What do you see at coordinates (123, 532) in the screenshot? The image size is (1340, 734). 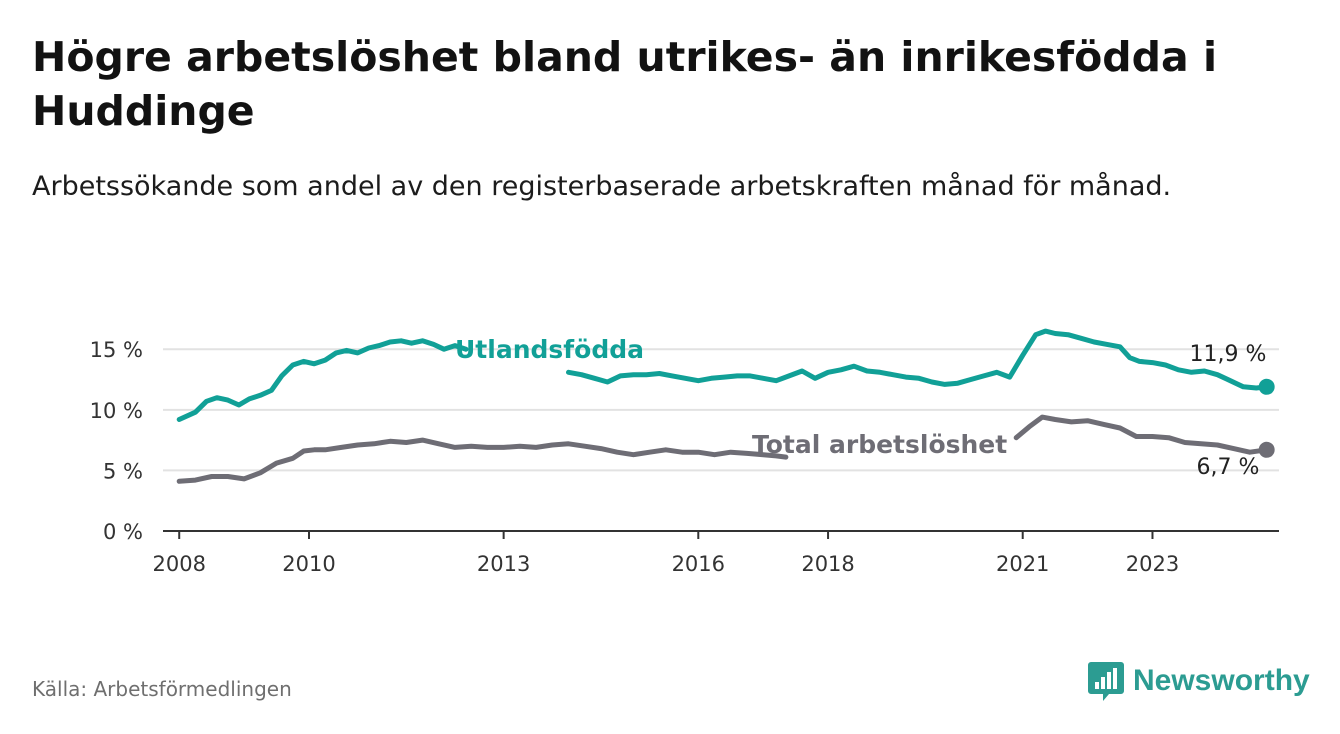 I see `y-tick-label: 0 %` at bounding box center [123, 532].